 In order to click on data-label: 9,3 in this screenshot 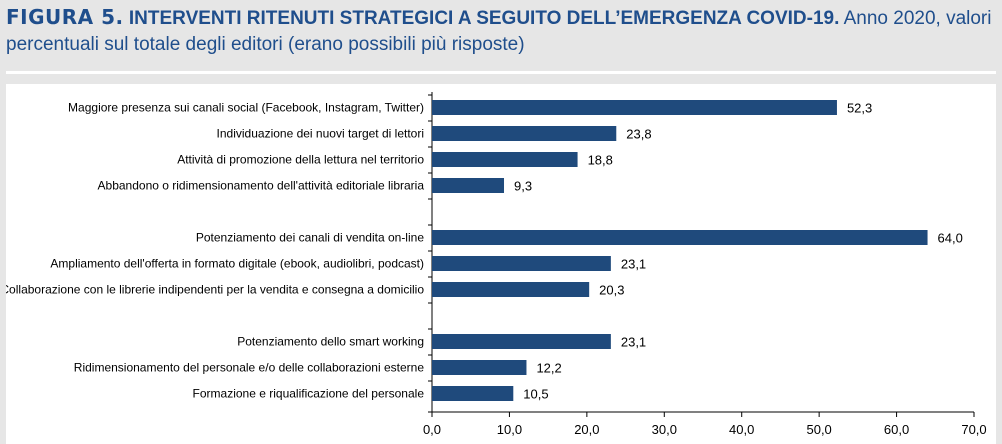, I will do `click(523, 186)`.